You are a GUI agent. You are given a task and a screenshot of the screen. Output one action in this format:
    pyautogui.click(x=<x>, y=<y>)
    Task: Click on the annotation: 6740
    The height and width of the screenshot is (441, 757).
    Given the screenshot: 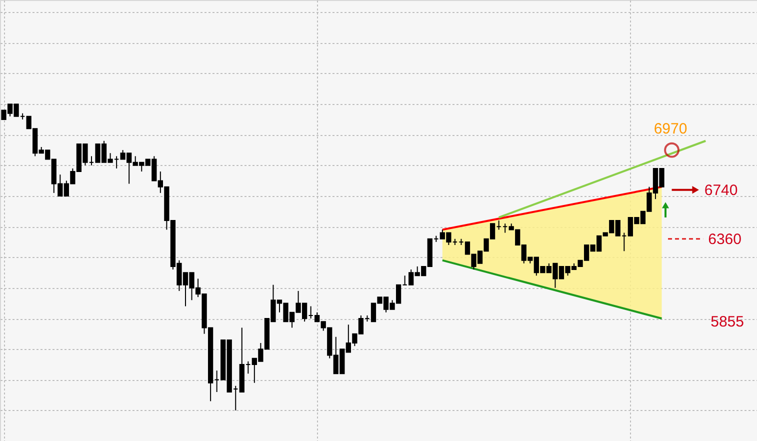 What is the action you would take?
    pyautogui.click(x=721, y=190)
    